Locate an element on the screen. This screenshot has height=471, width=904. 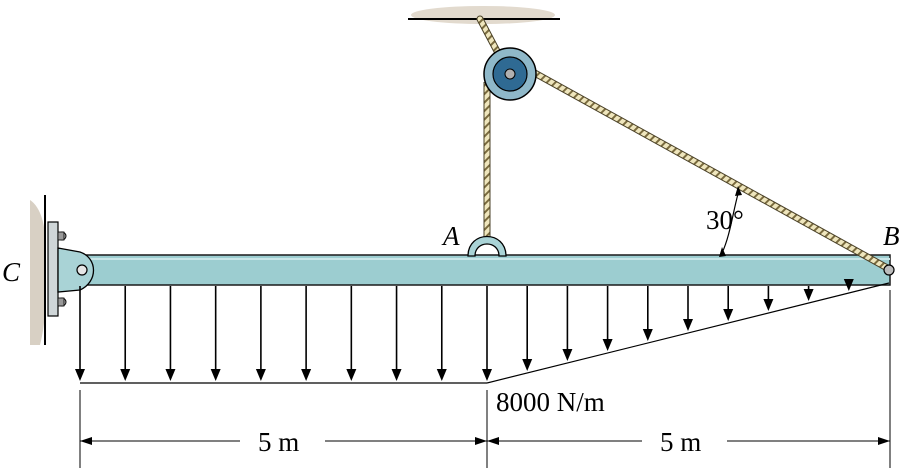
pin-b is located at coordinates (889, 270).